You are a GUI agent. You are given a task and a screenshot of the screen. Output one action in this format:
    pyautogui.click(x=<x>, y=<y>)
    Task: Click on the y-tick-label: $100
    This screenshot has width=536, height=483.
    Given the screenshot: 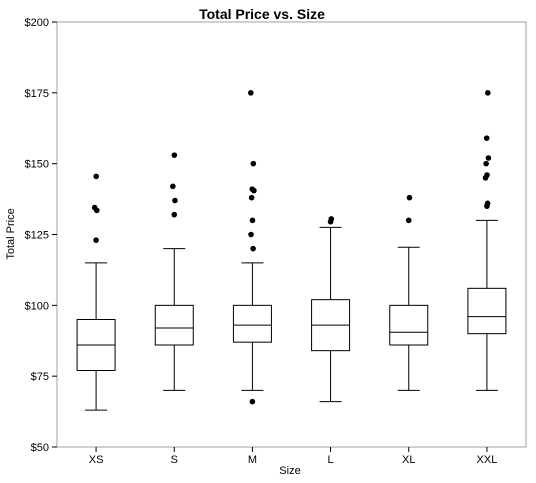 What is the action you would take?
    pyautogui.click(x=37, y=306)
    